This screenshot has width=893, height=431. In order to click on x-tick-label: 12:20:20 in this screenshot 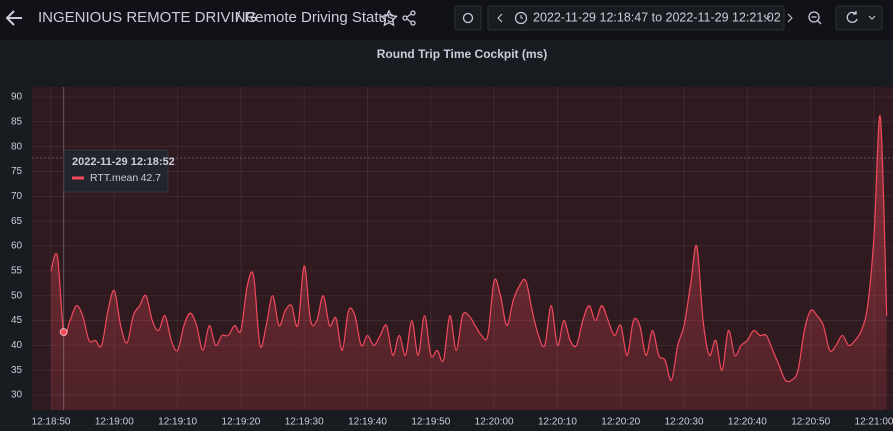, I will do `click(620, 422)`.